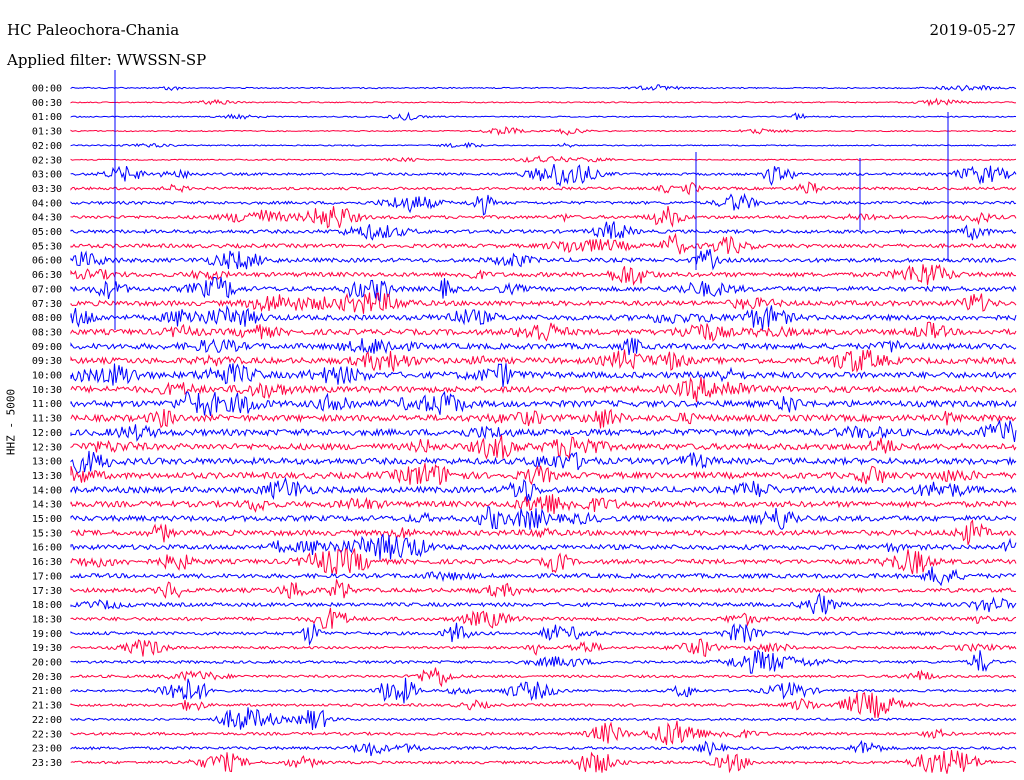 This screenshot has width=1024, height=780. I want to click on row-time-label: 20:00, so click(47, 663).